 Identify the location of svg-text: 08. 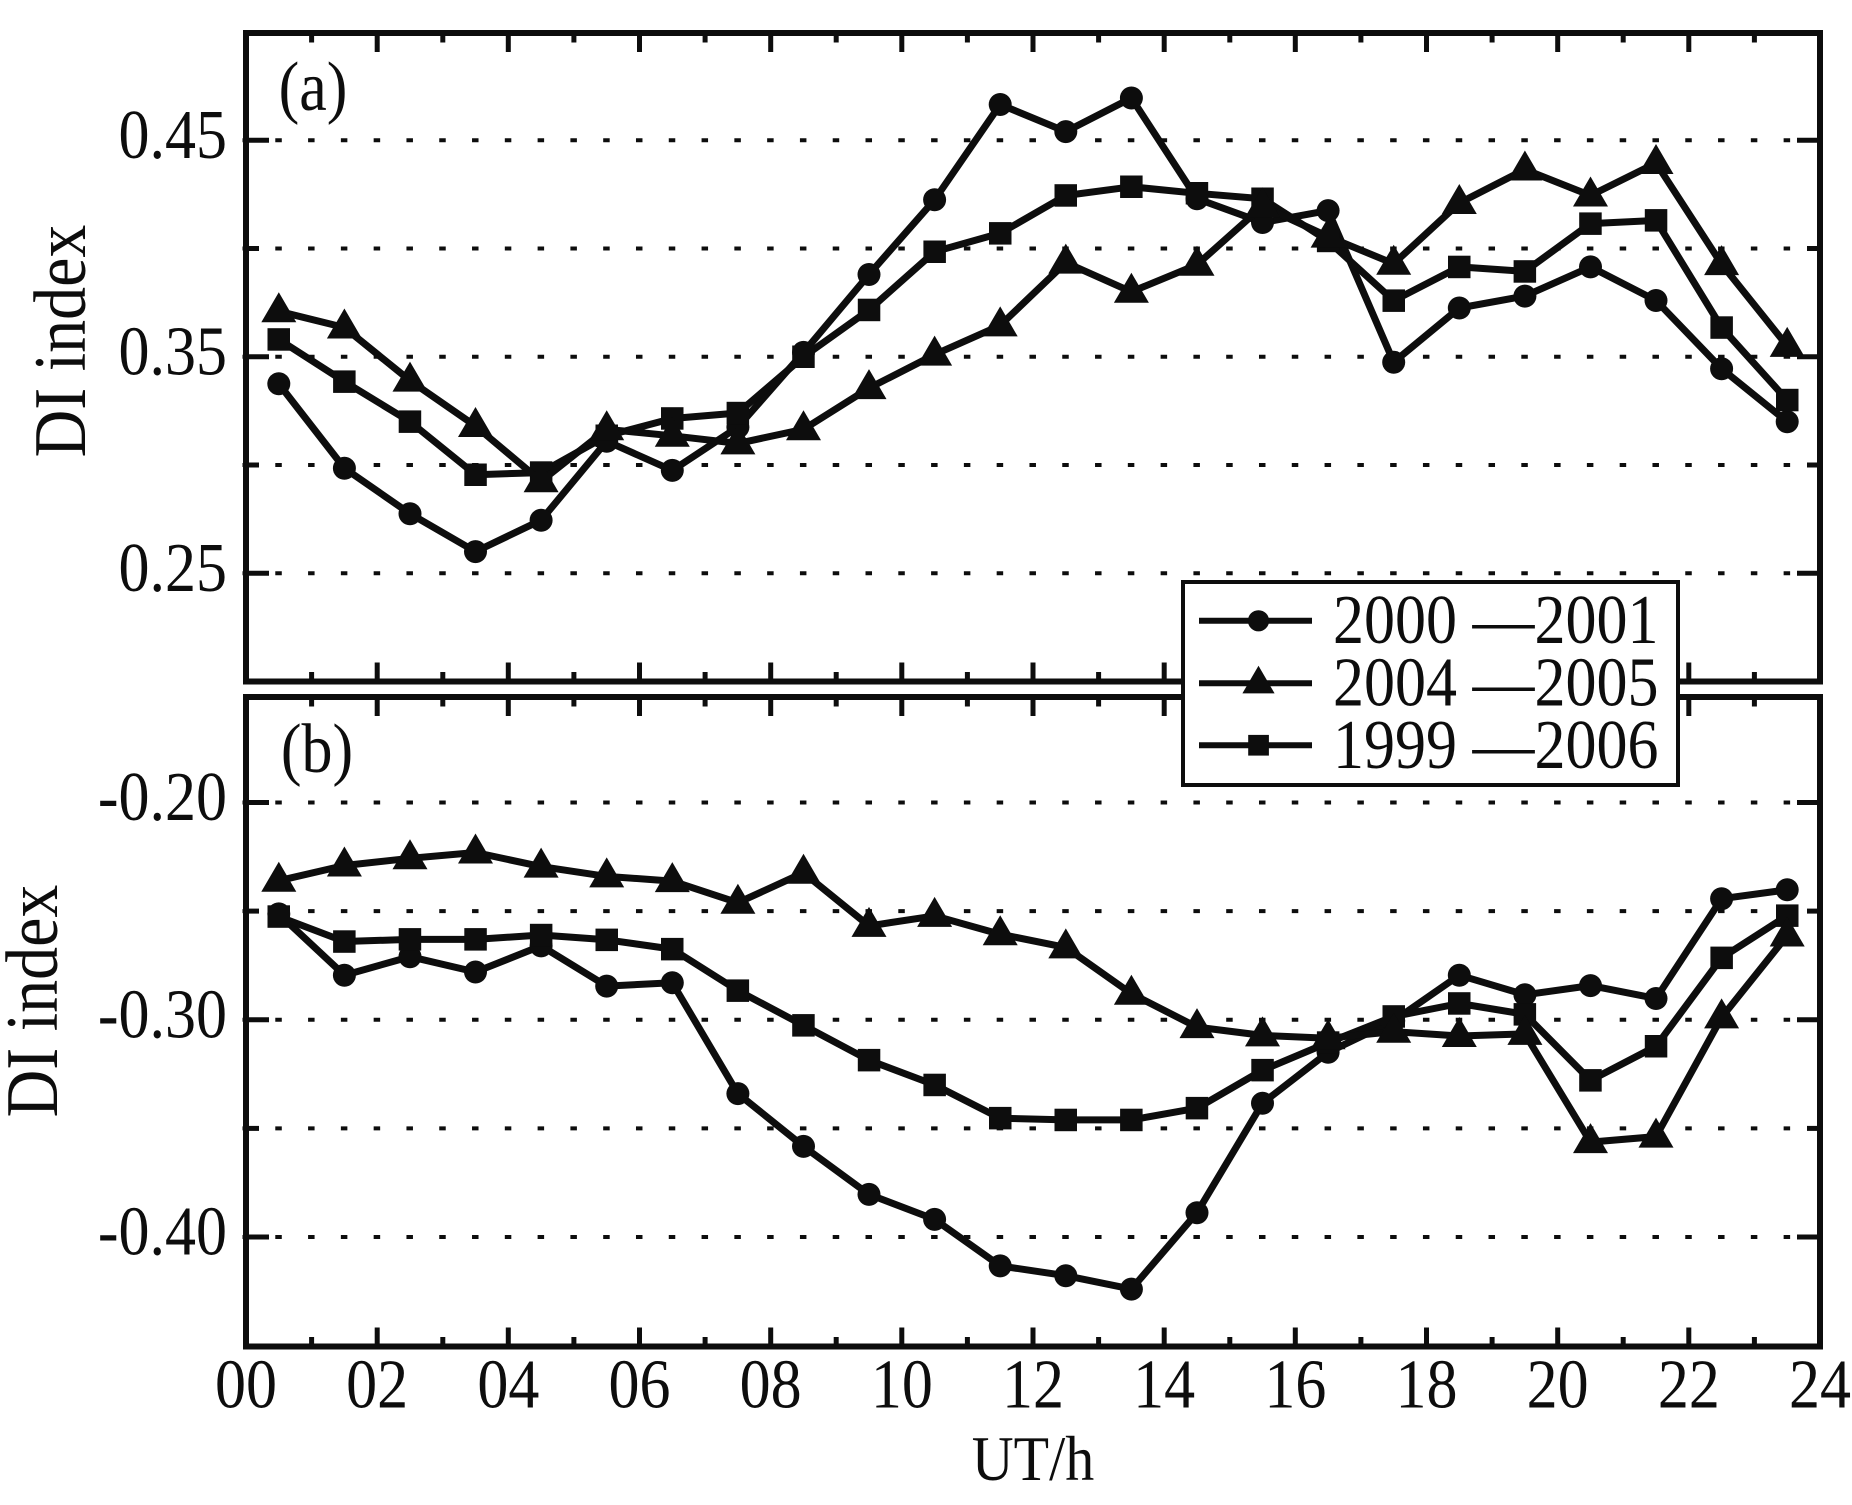
(771, 1384).